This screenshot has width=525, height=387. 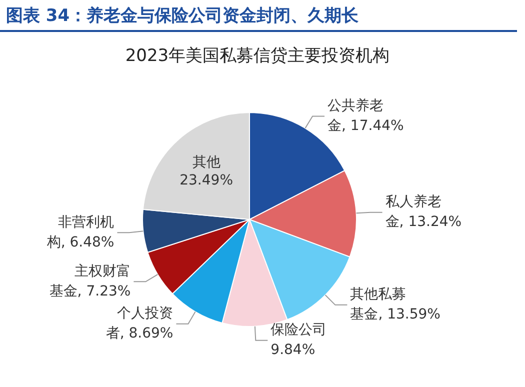 What do you see at coordinates (395, 304) in the screenshot?
I see `slice-label: 其他私募基金, 13.59%` at bounding box center [395, 304].